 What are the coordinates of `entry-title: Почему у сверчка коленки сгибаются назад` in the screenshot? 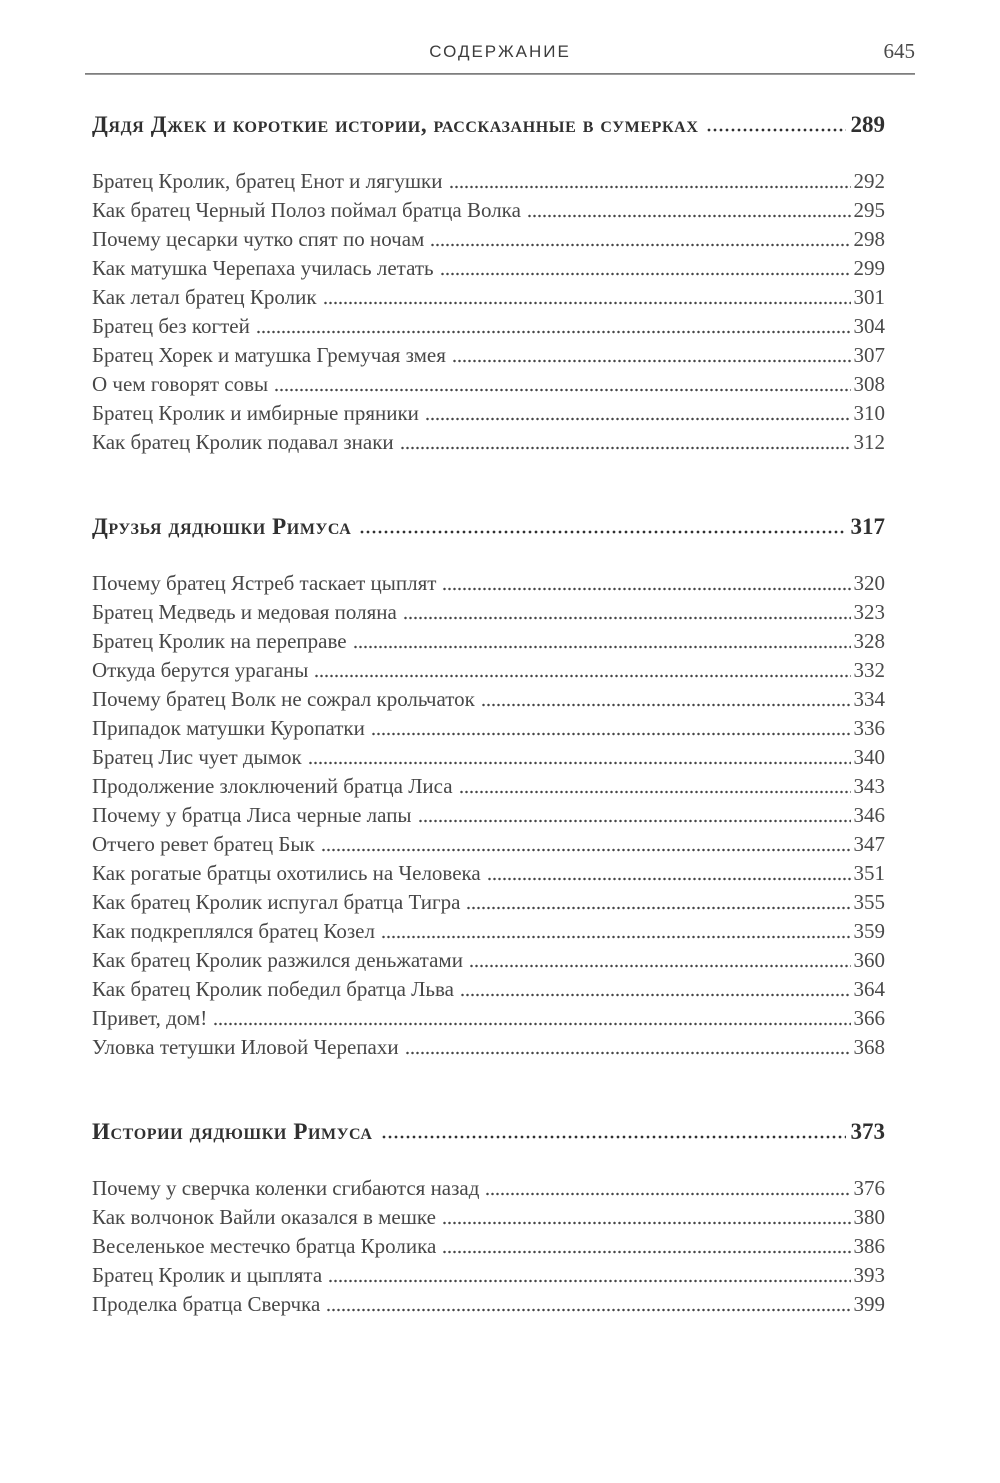 It's located at (286, 1188).